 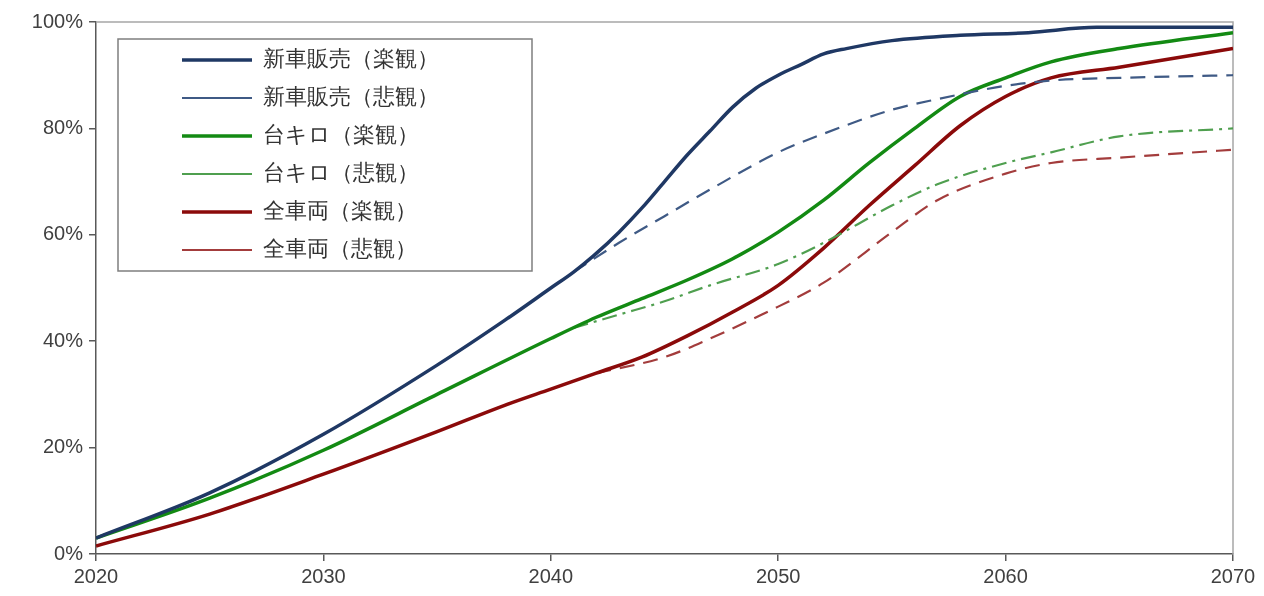 I want to click on y-tick-label: 40%, so click(x=63, y=339).